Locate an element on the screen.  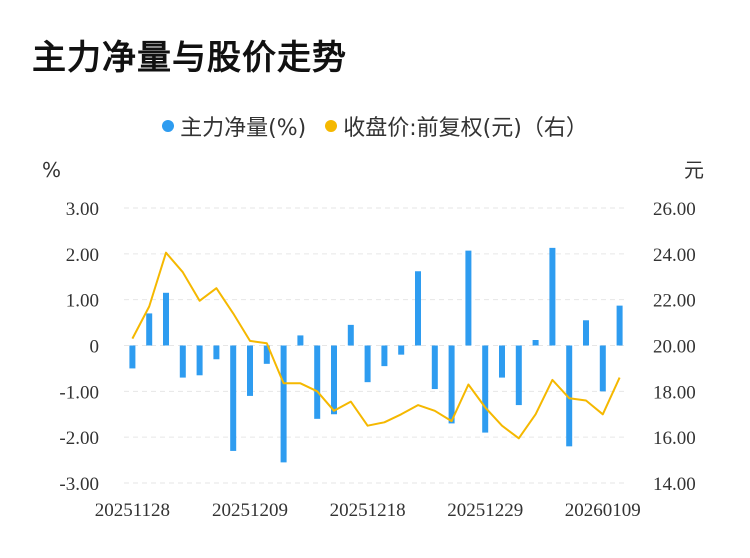
left-tick-label: -1.00 is located at coordinates (79, 392).